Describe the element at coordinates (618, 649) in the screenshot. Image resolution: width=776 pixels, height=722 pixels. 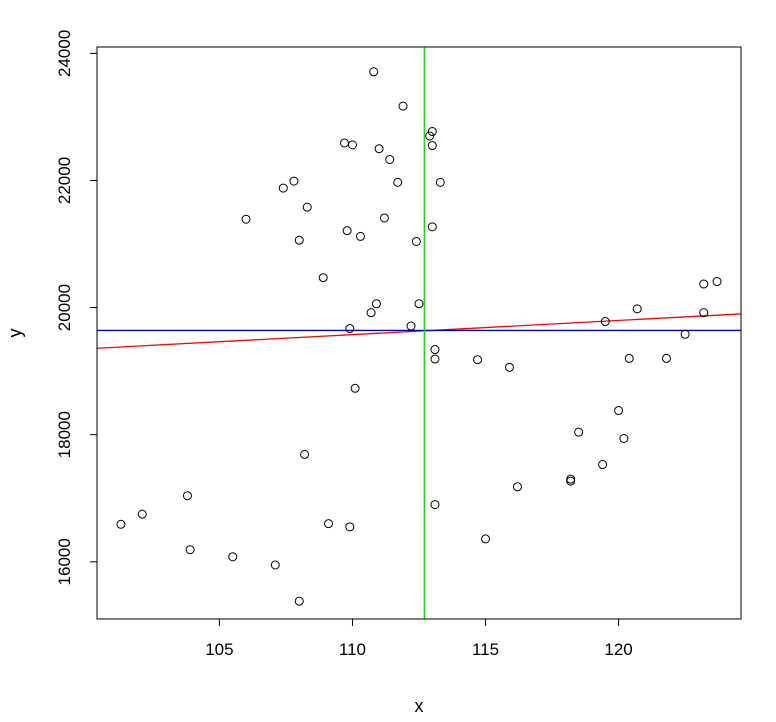
I see `x-tick-label: 120` at that location.